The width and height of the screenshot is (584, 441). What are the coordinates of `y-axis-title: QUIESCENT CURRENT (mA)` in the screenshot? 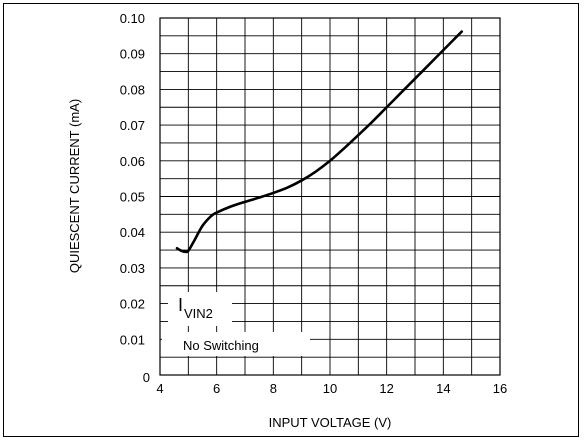 It's located at (74, 186).